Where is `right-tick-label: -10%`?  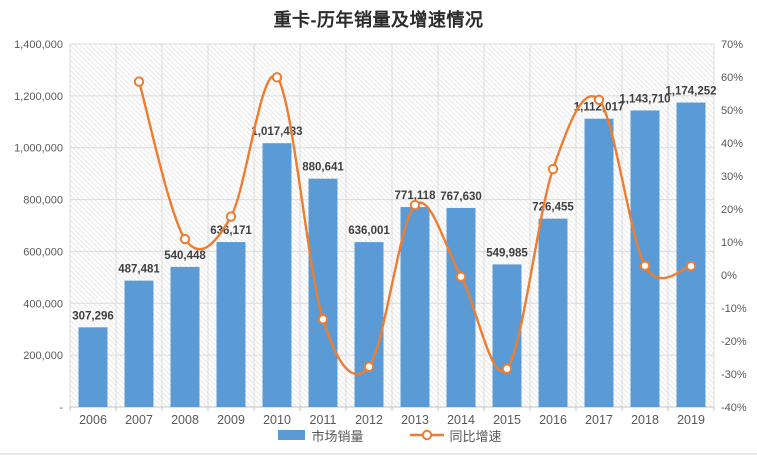 right-tick-label: -10% is located at coordinates (734, 309).